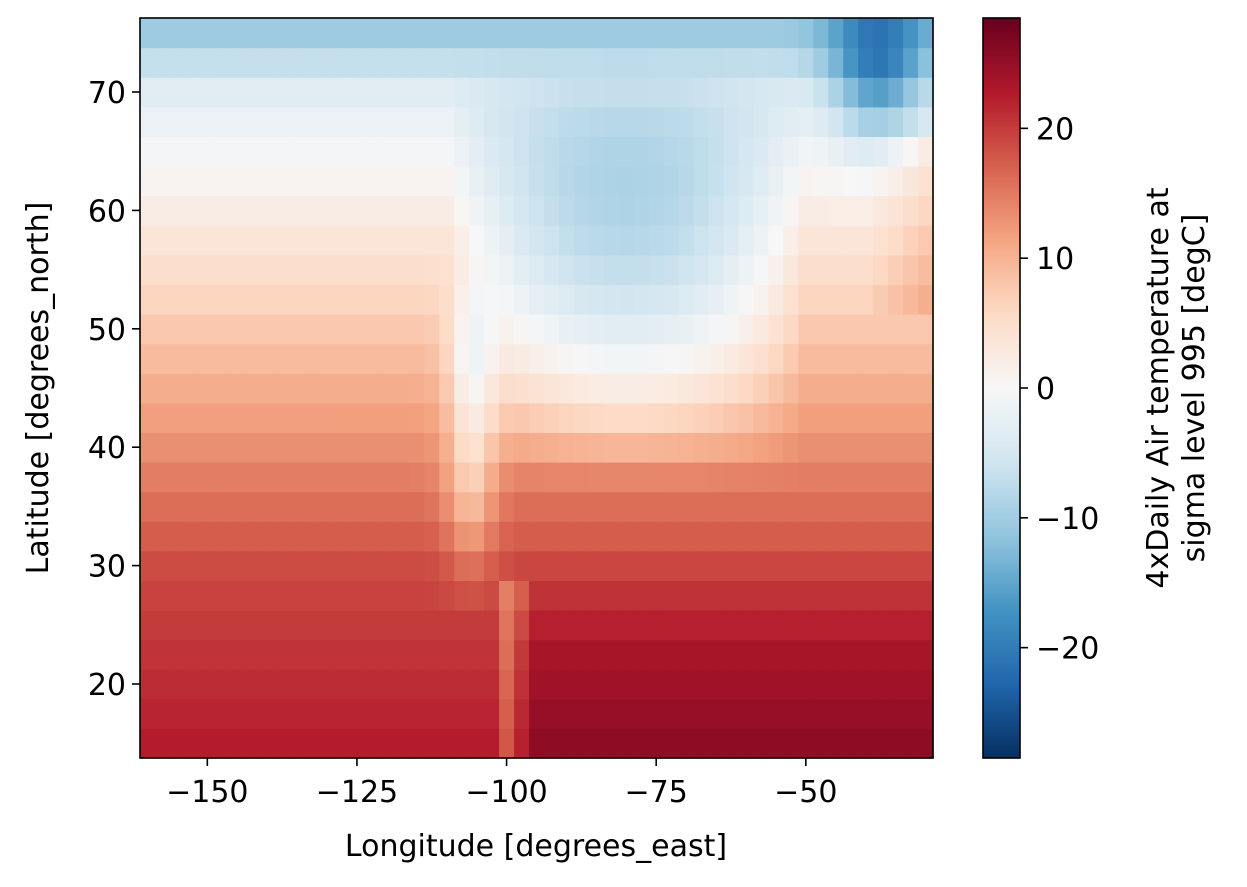 Image resolution: width=1247 pixels, height=887 pixels. Describe the element at coordinates (805, 792) in the screenshot. I see `x-tick-label: −50` at that location.